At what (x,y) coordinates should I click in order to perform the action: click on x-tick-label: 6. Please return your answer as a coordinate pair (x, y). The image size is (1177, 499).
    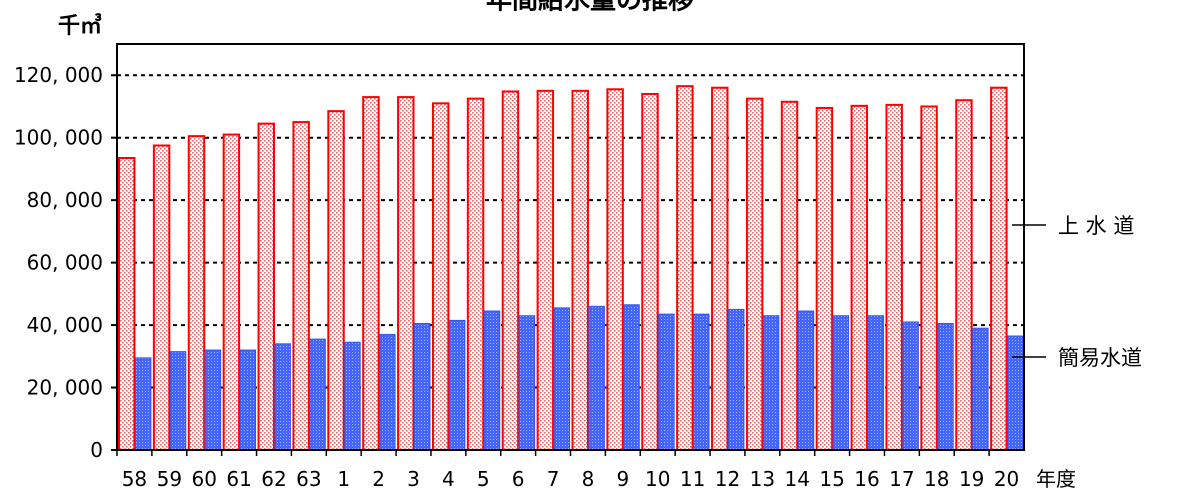
    Looking at the image, I should click on (518, 479).